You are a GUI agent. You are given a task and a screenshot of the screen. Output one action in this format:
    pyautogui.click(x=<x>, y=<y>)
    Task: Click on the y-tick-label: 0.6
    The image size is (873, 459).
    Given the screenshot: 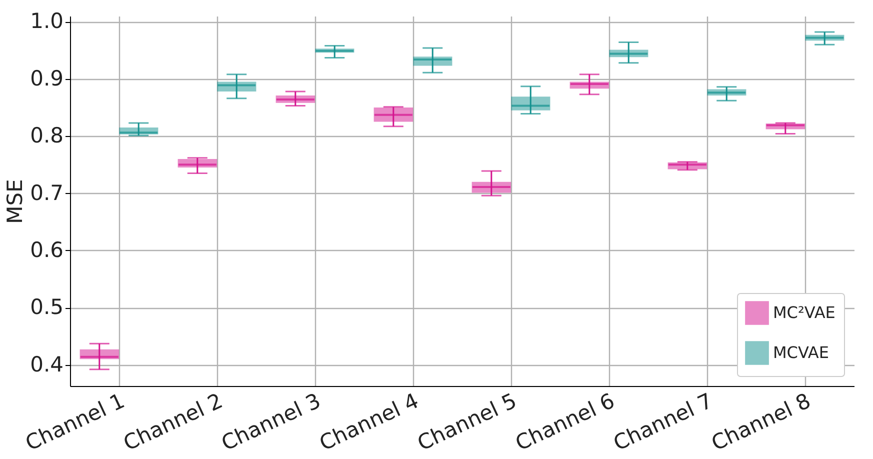 What is the action you would take?
    pyautogui.click(x=47, y=250)
    